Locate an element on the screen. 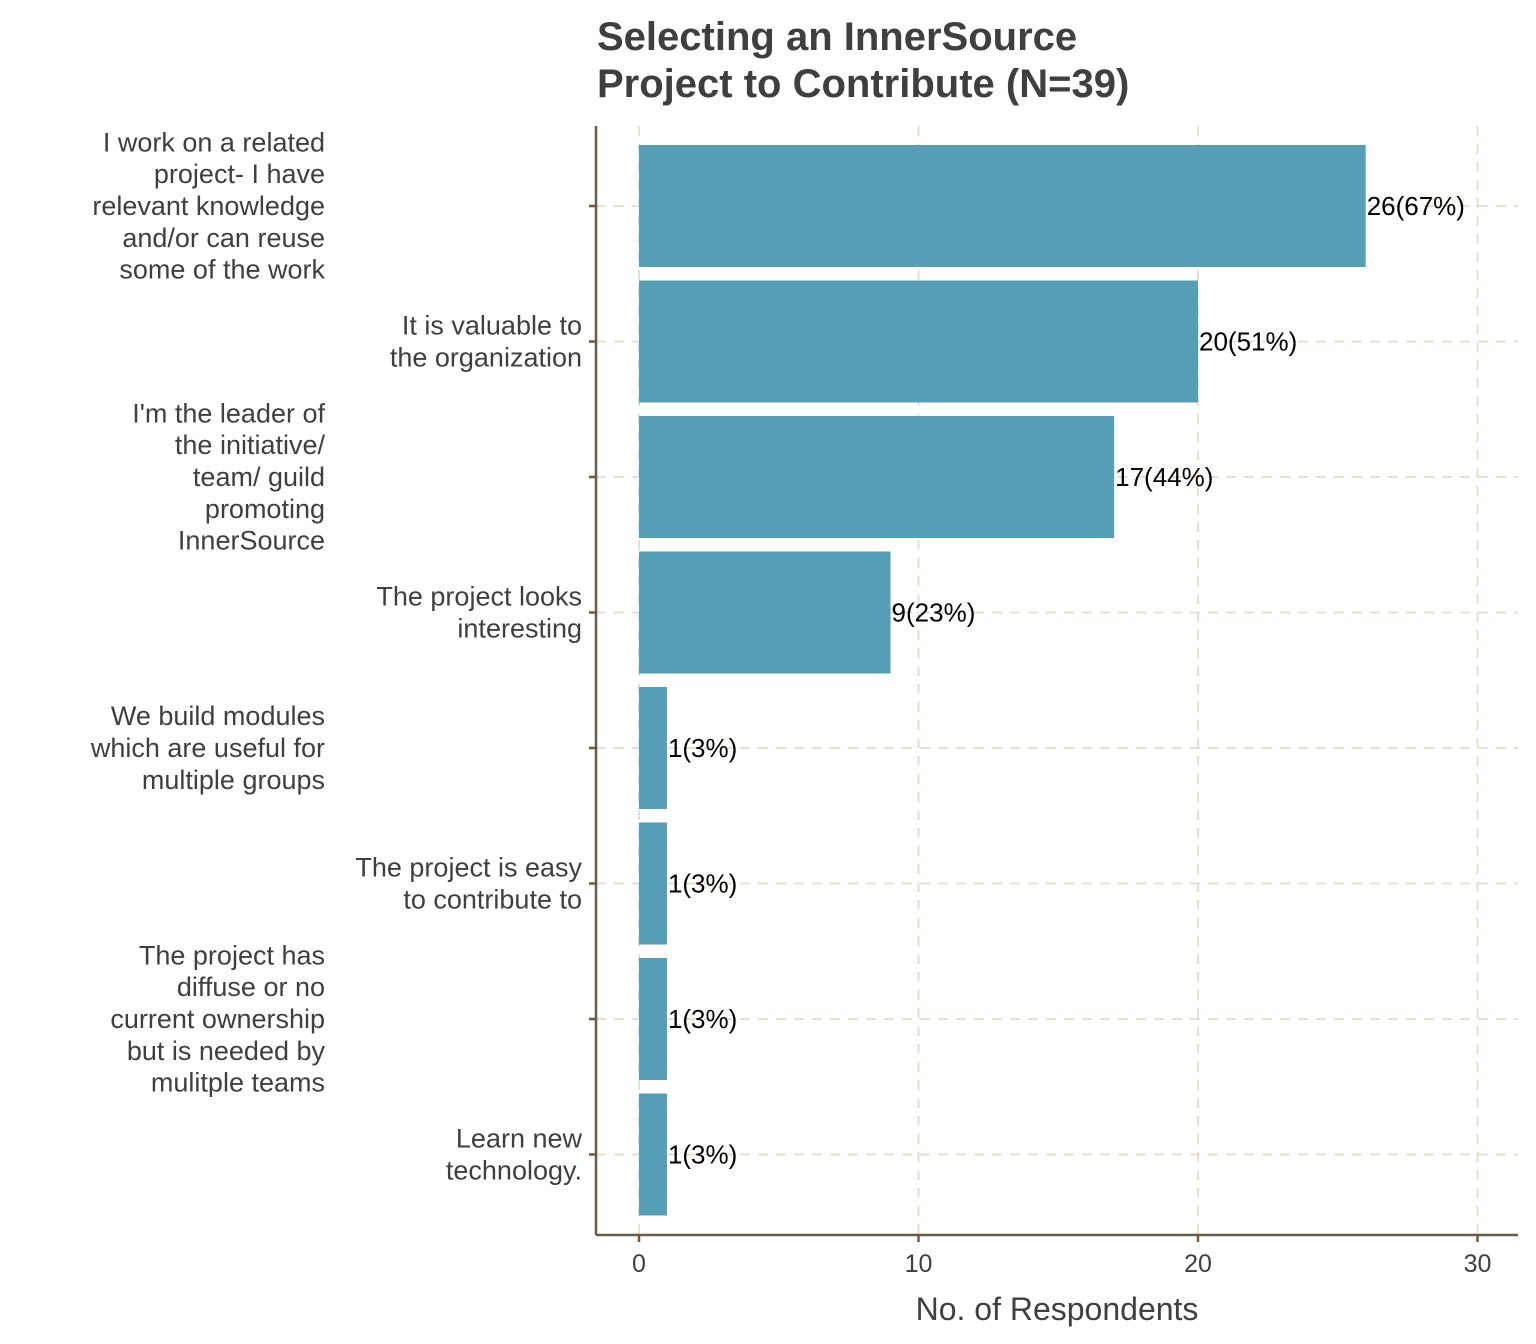 The height and width of the screenshot is (1344, 1536). data-label-6: 1(3%) is located at coordinates (702, 1019).